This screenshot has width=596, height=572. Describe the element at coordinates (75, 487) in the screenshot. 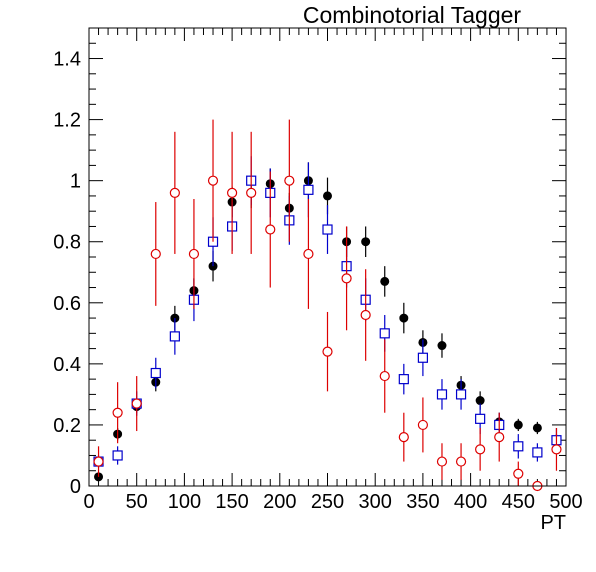

I see `y-tick-label: 0` at that location.